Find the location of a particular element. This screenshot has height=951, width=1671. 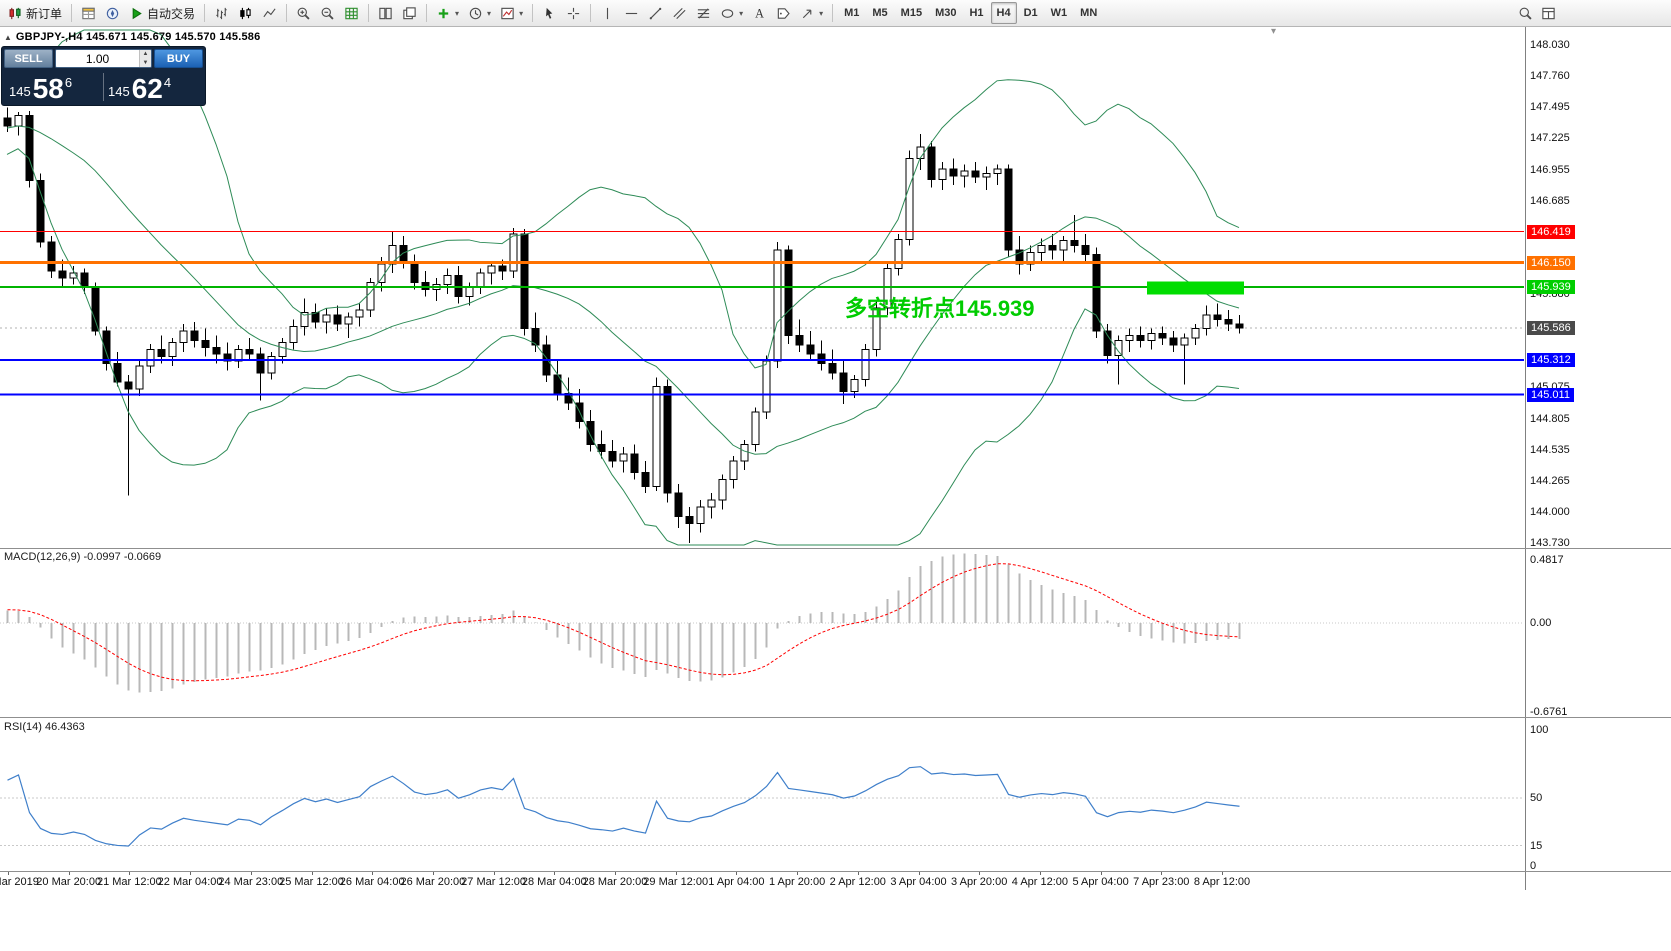

bar-chart-icon is located at coordinates (221, 13).